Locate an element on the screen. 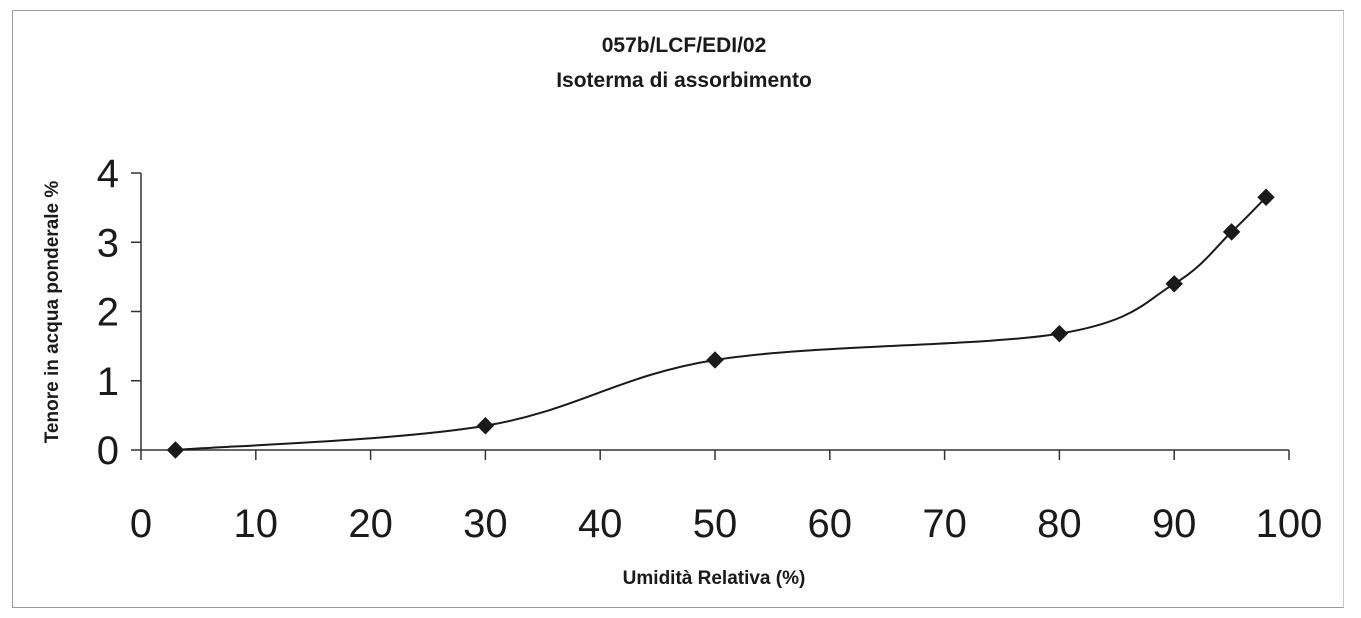  y-tick-label: 2 is located at coordinates (108, 313).